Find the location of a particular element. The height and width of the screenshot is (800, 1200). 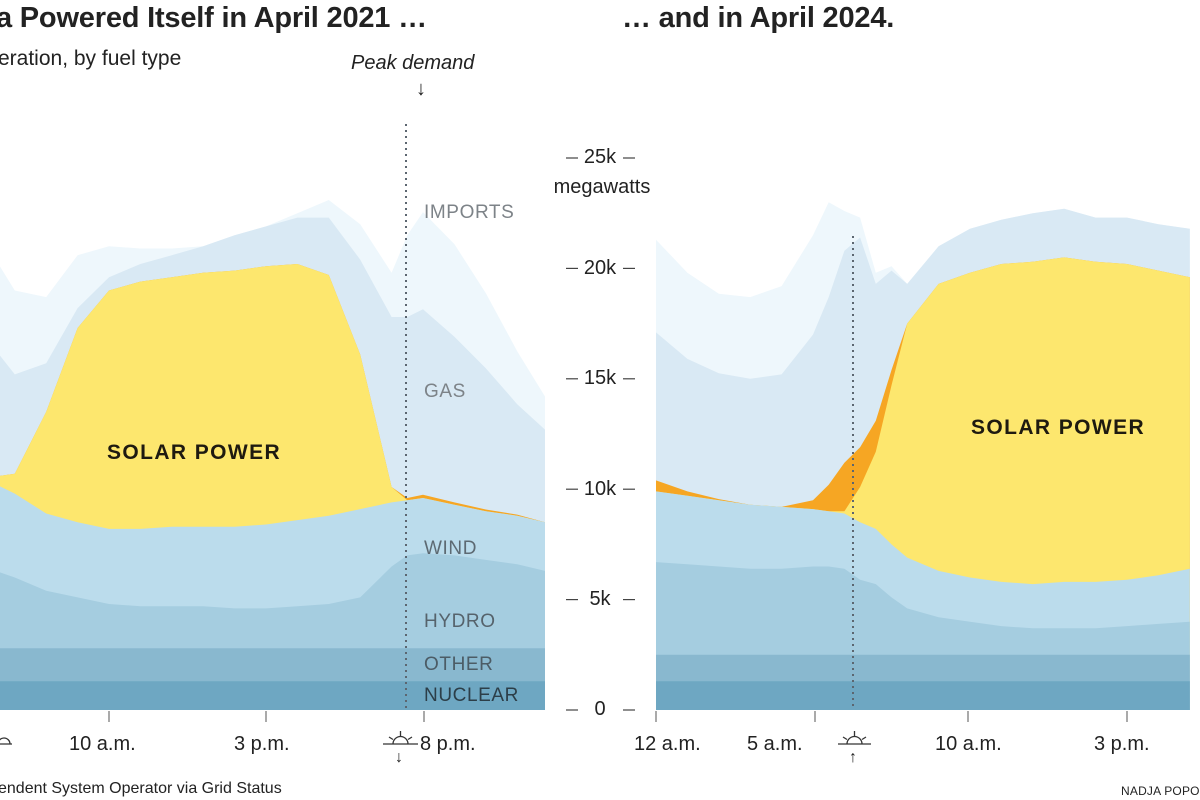

sunrise-icon is located at coordinates (854, 738).